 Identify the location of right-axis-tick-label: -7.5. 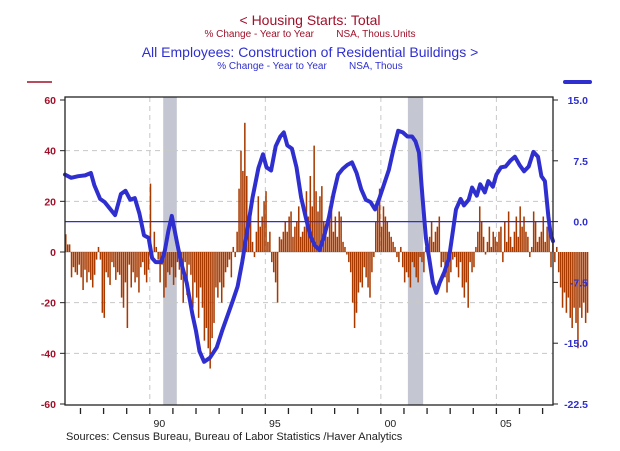
(579, 283).